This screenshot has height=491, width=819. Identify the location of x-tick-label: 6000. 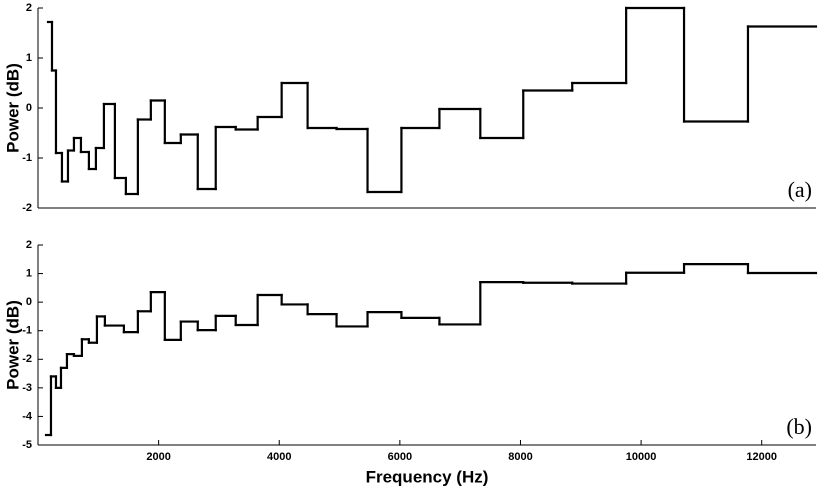
(400, 457).